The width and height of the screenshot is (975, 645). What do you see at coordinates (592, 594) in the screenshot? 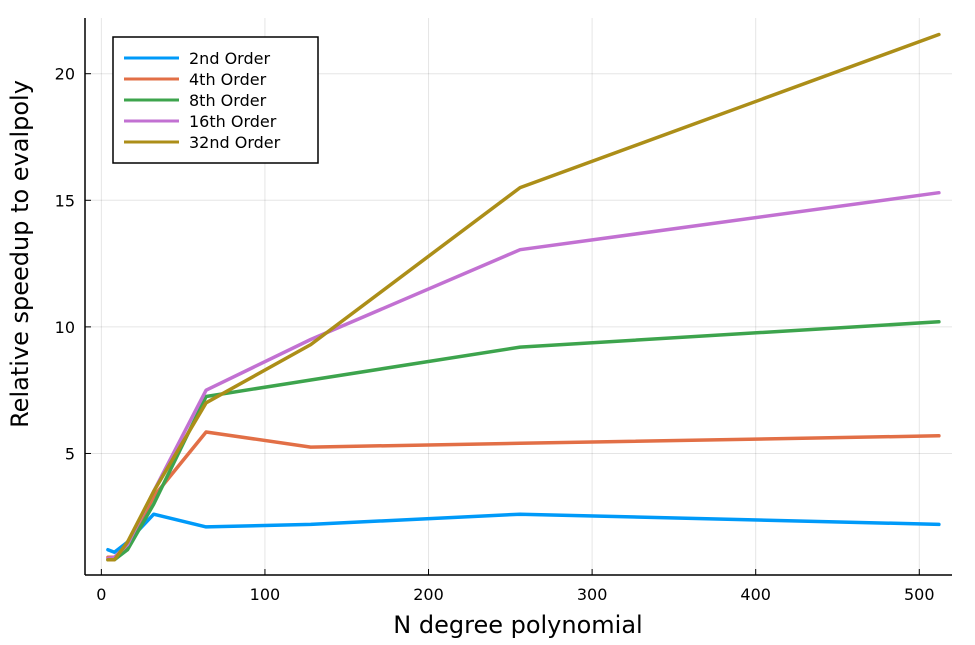
I see `x-tick-label: 300` at bounding box center [592, 594].